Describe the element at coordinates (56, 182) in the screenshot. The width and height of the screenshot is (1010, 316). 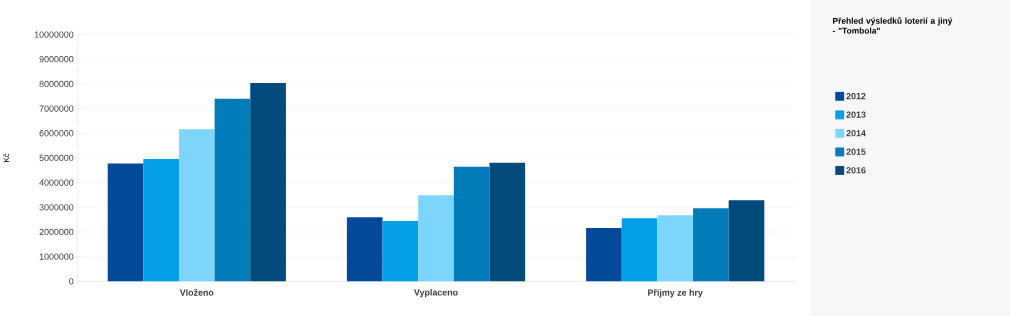
I see `y-tick-label: 4000000` at that location.